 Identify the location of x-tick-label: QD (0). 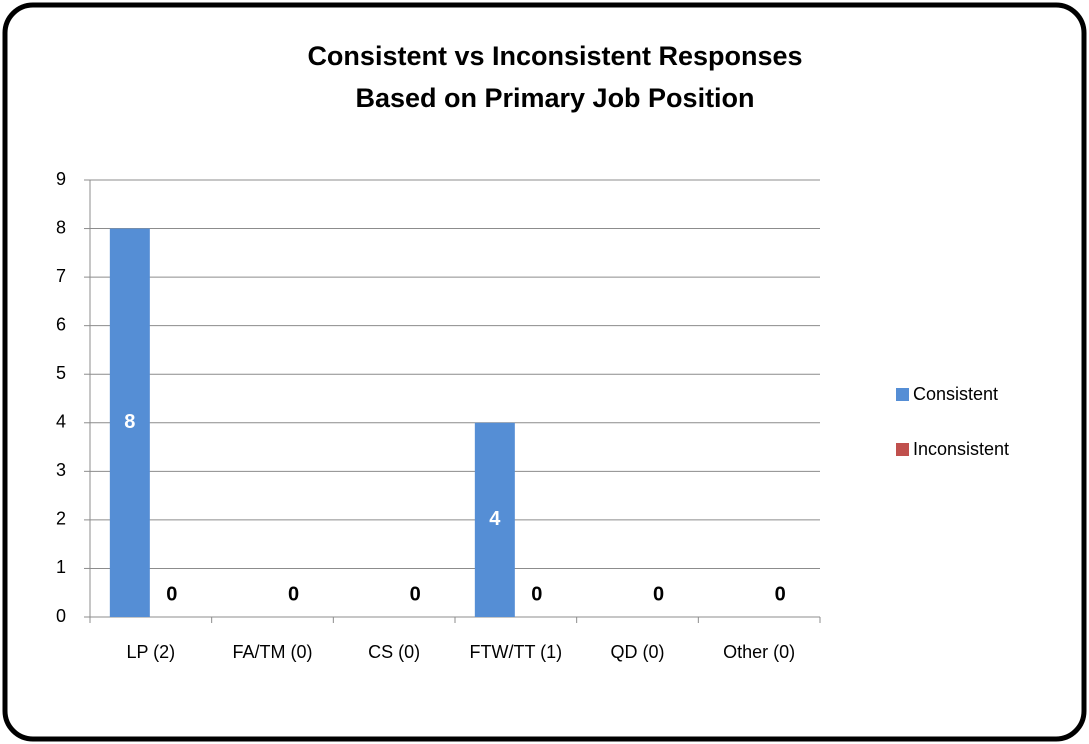
(638, 652).